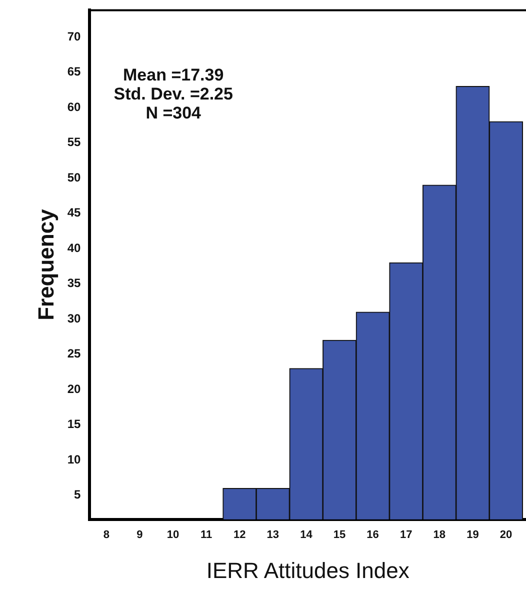  Describe the element at coordinates (78, 495) in the screenshot. I see `y-tick-label: 5` at that location.